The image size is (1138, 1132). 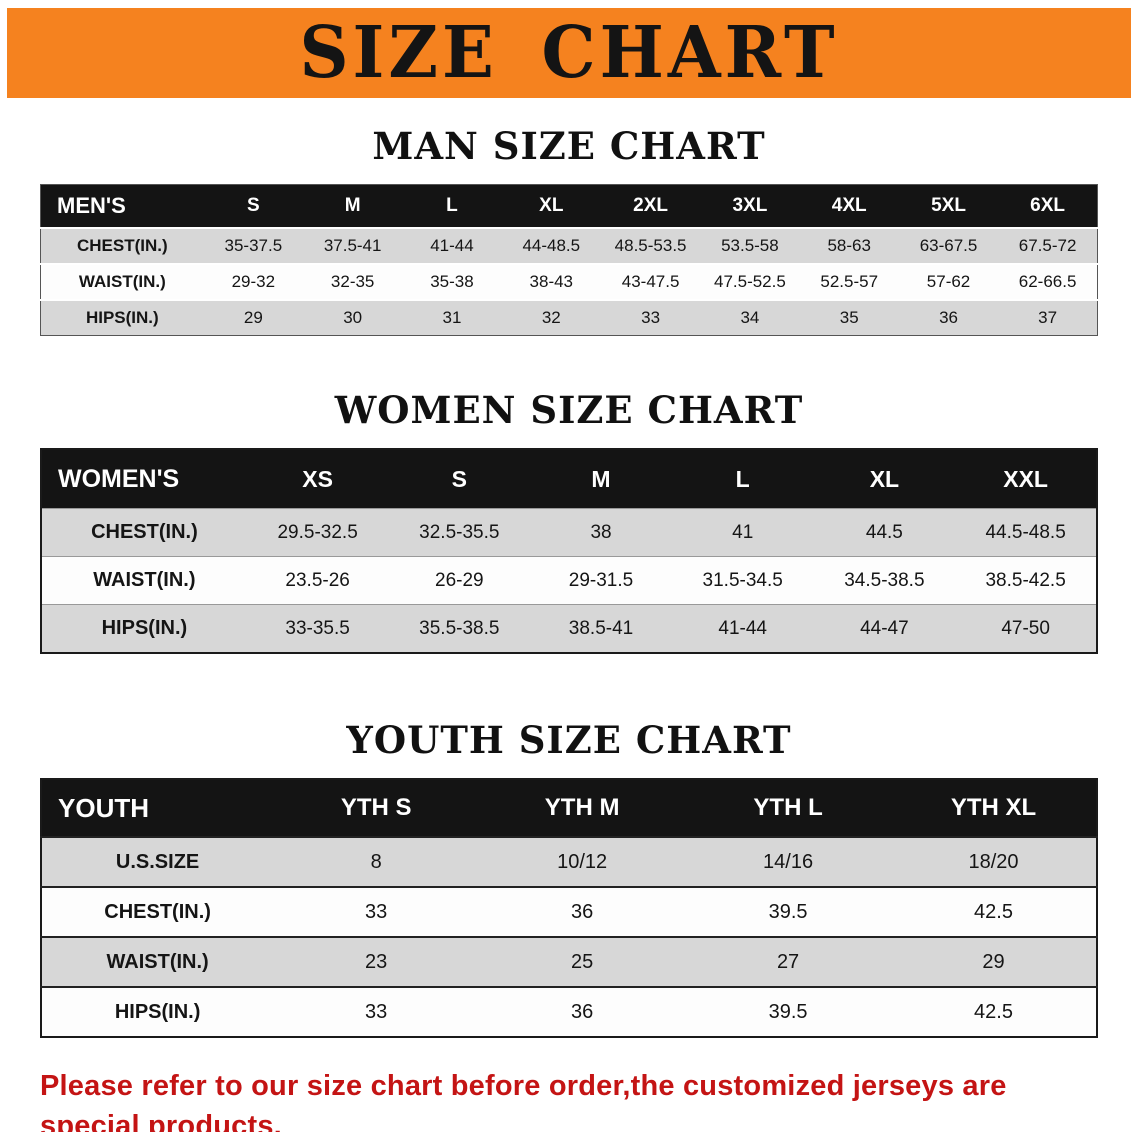 I want to click on size-value: 31, so click(x=452, y=317).